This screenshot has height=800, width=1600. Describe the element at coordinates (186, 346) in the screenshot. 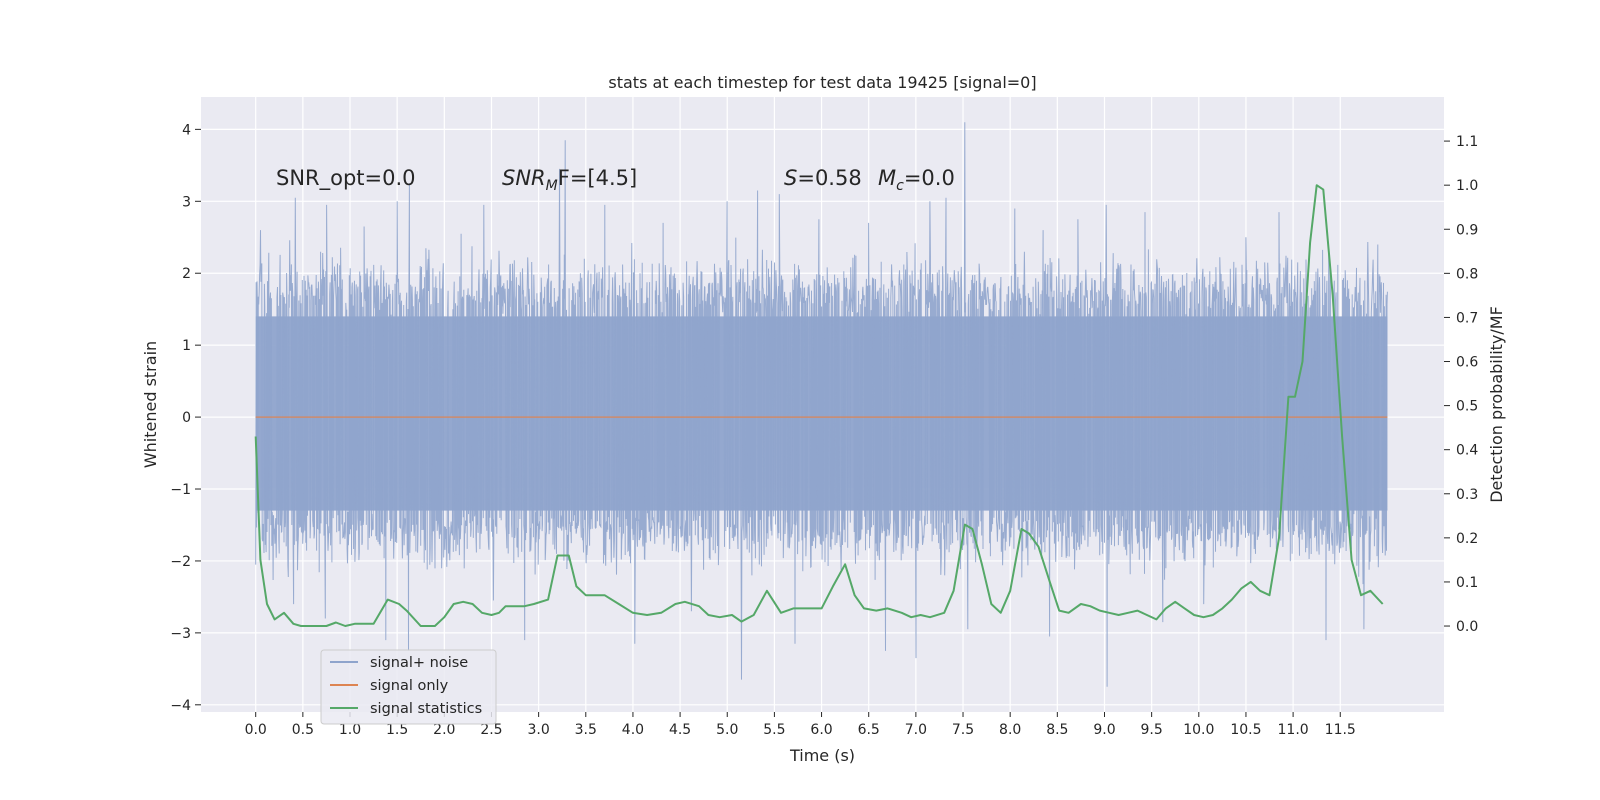

I see `y-tick-label-left-5: 1` at that location.